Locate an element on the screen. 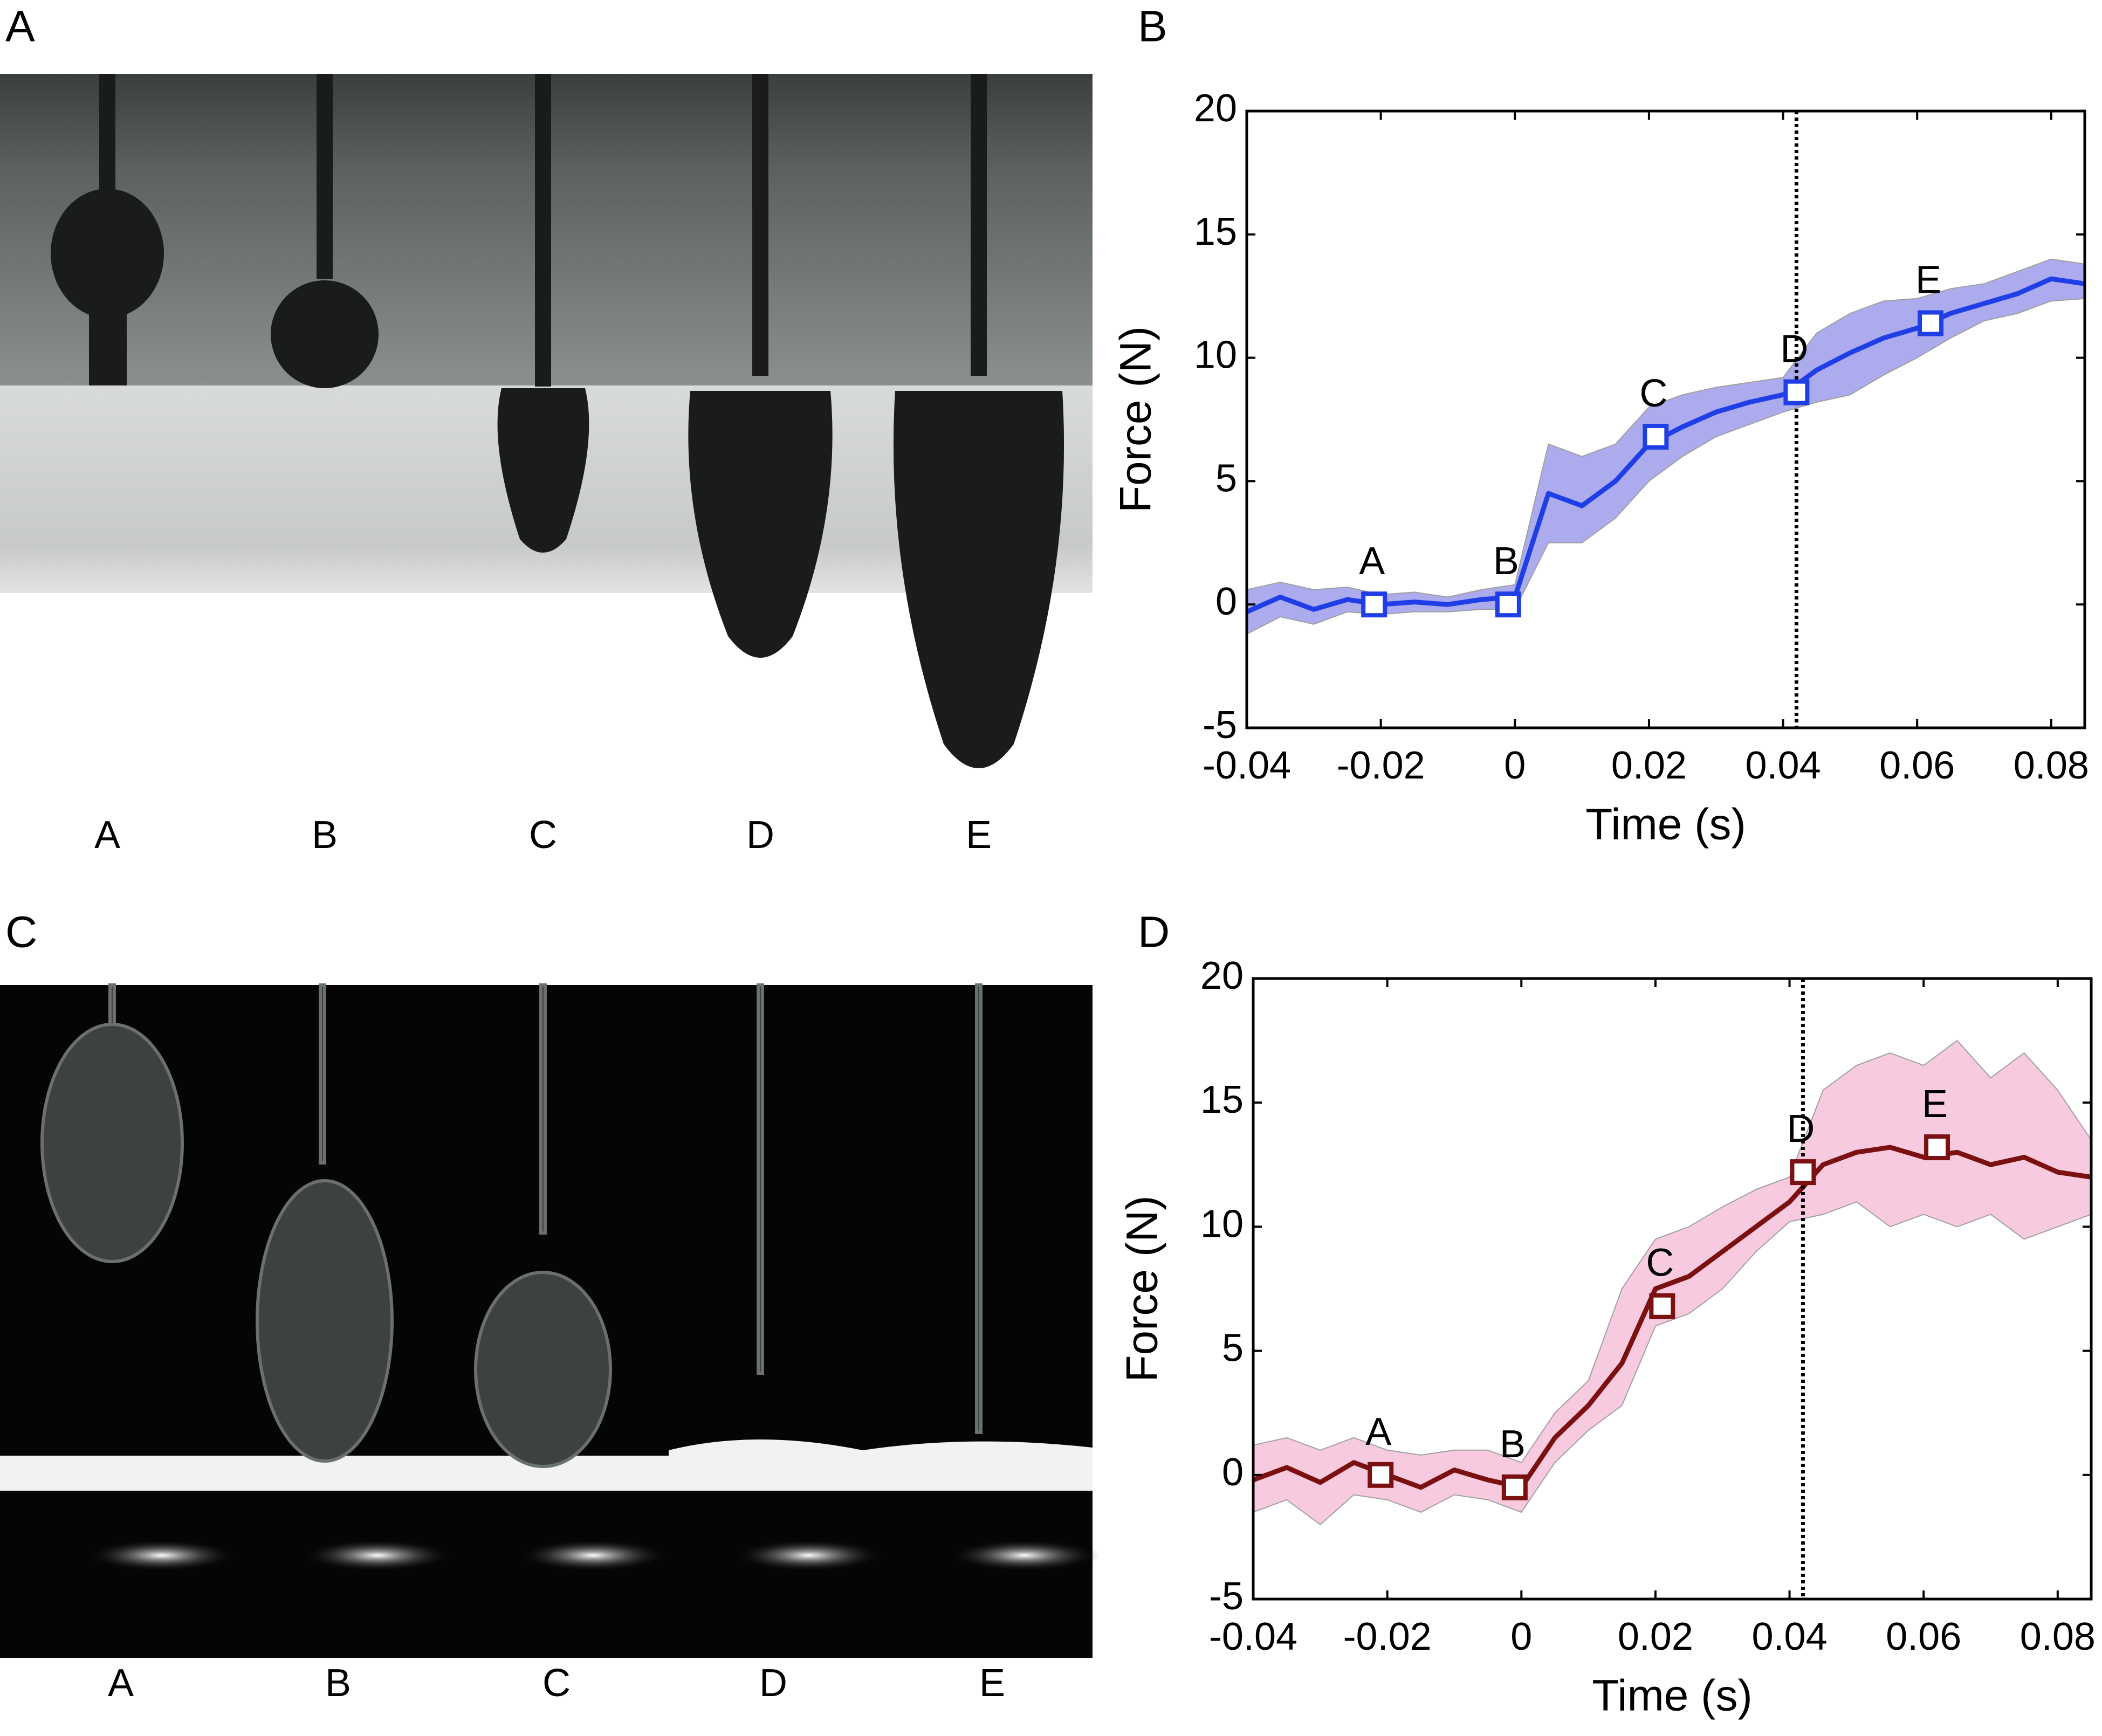  panel-label: A is located at coordinates (20, 26).